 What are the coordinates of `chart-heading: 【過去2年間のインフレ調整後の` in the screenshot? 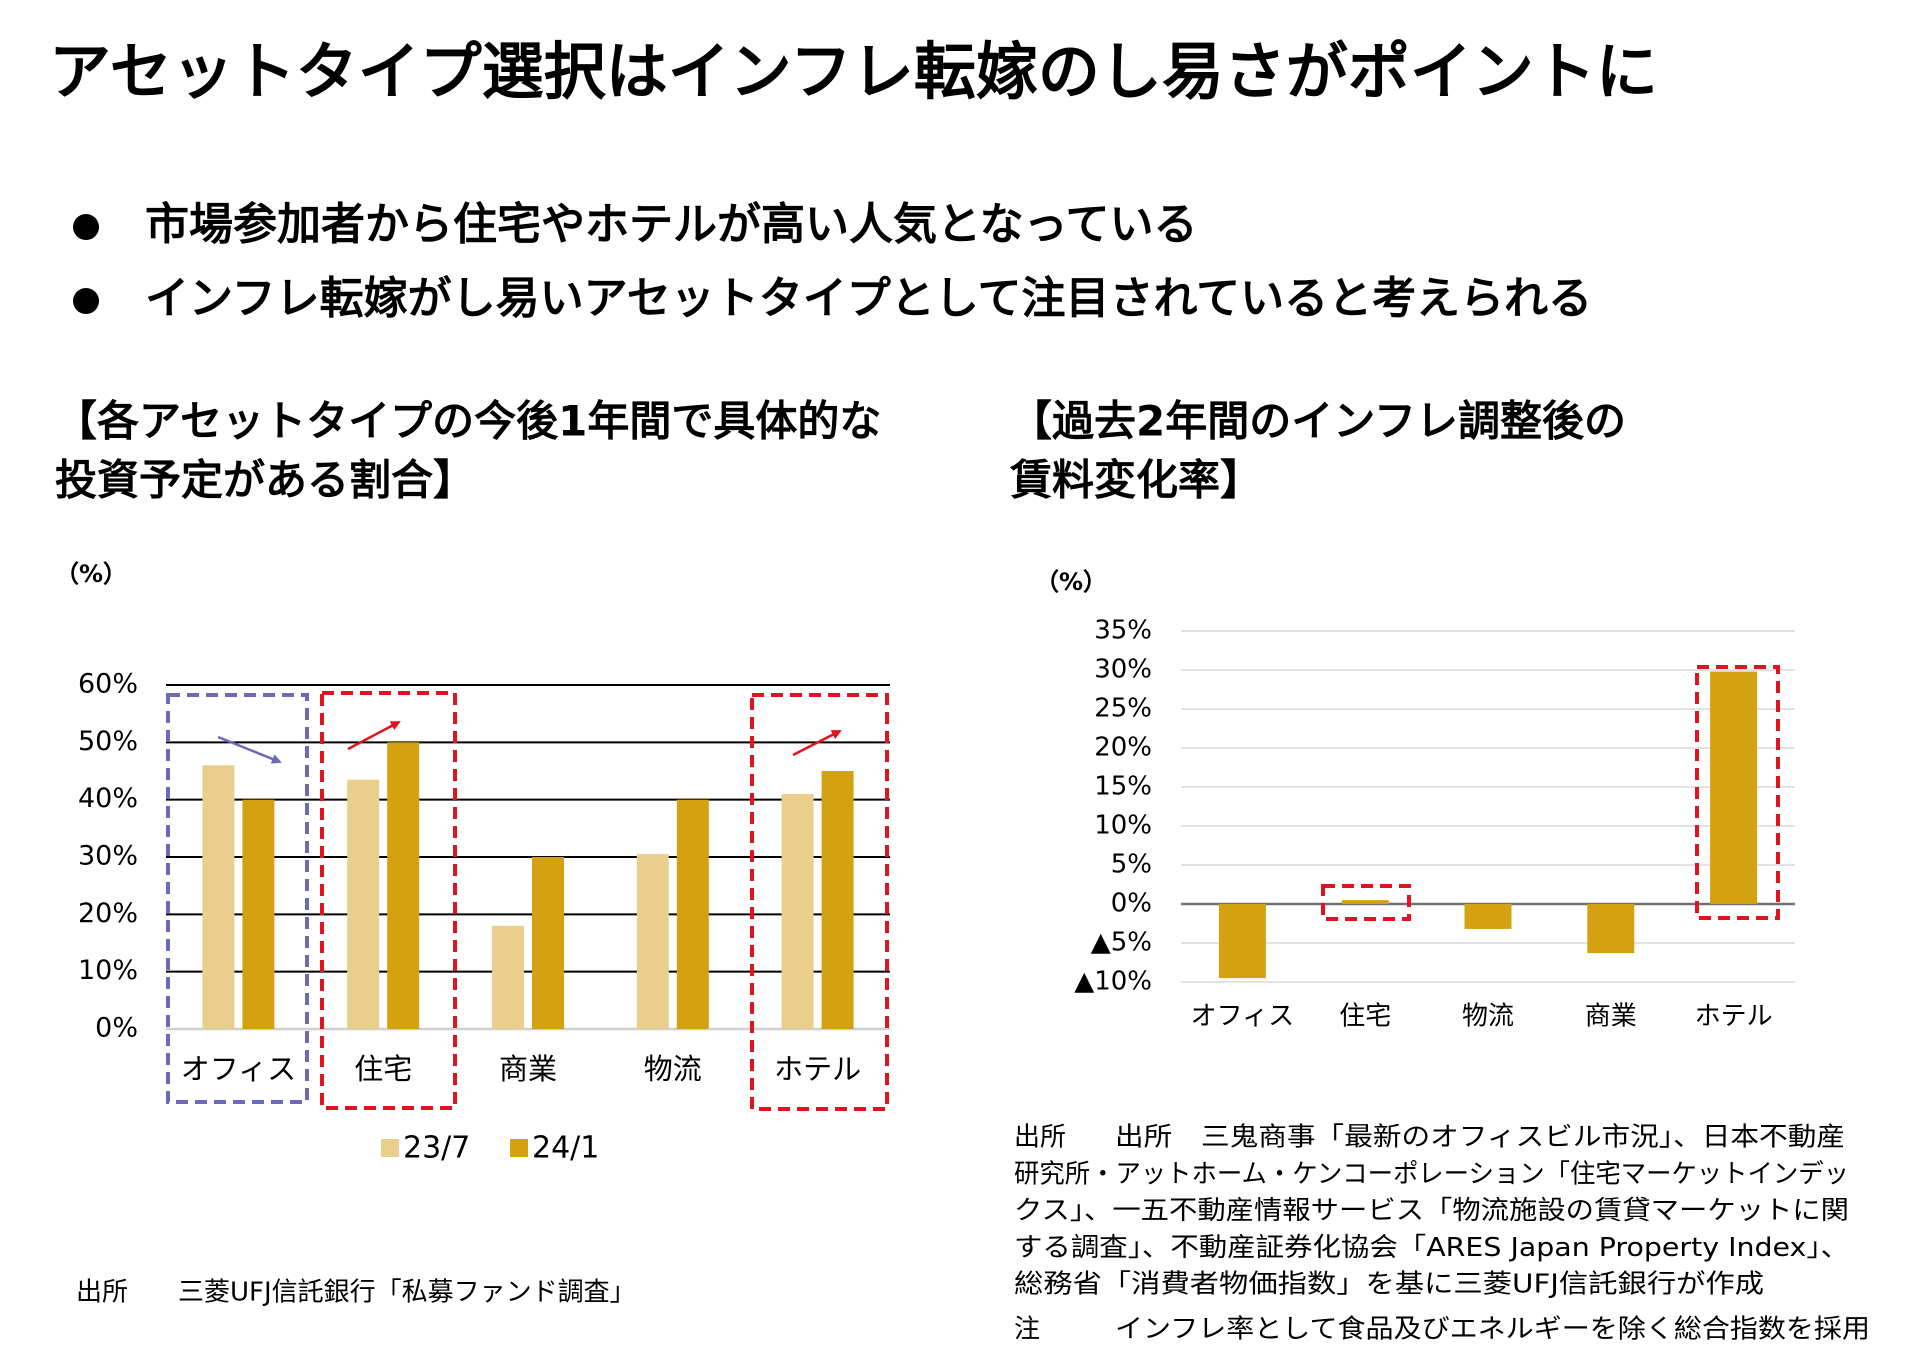 It's located at (1318, 421).